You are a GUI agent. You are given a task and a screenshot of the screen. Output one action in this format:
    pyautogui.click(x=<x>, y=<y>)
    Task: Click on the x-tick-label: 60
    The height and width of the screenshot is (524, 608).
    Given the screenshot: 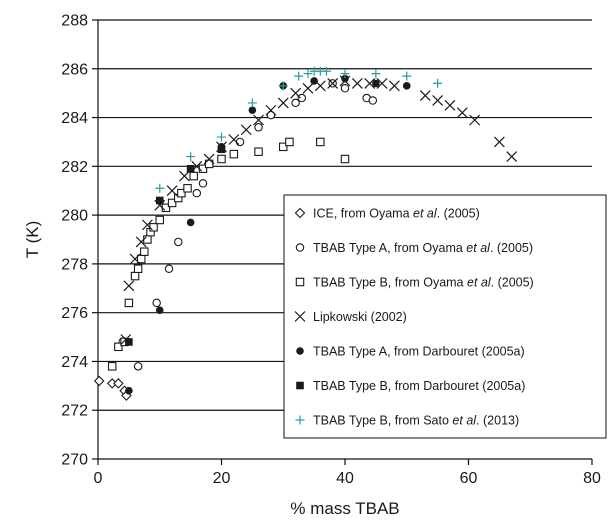 What is the action you would take?
    pyautogui.click(x=469, y=478)
    